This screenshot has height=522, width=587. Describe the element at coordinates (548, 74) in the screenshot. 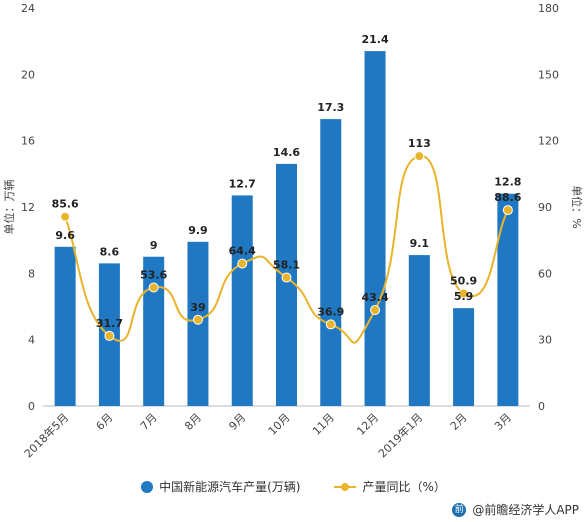

I see `y2-tick-label: 150` at that location.